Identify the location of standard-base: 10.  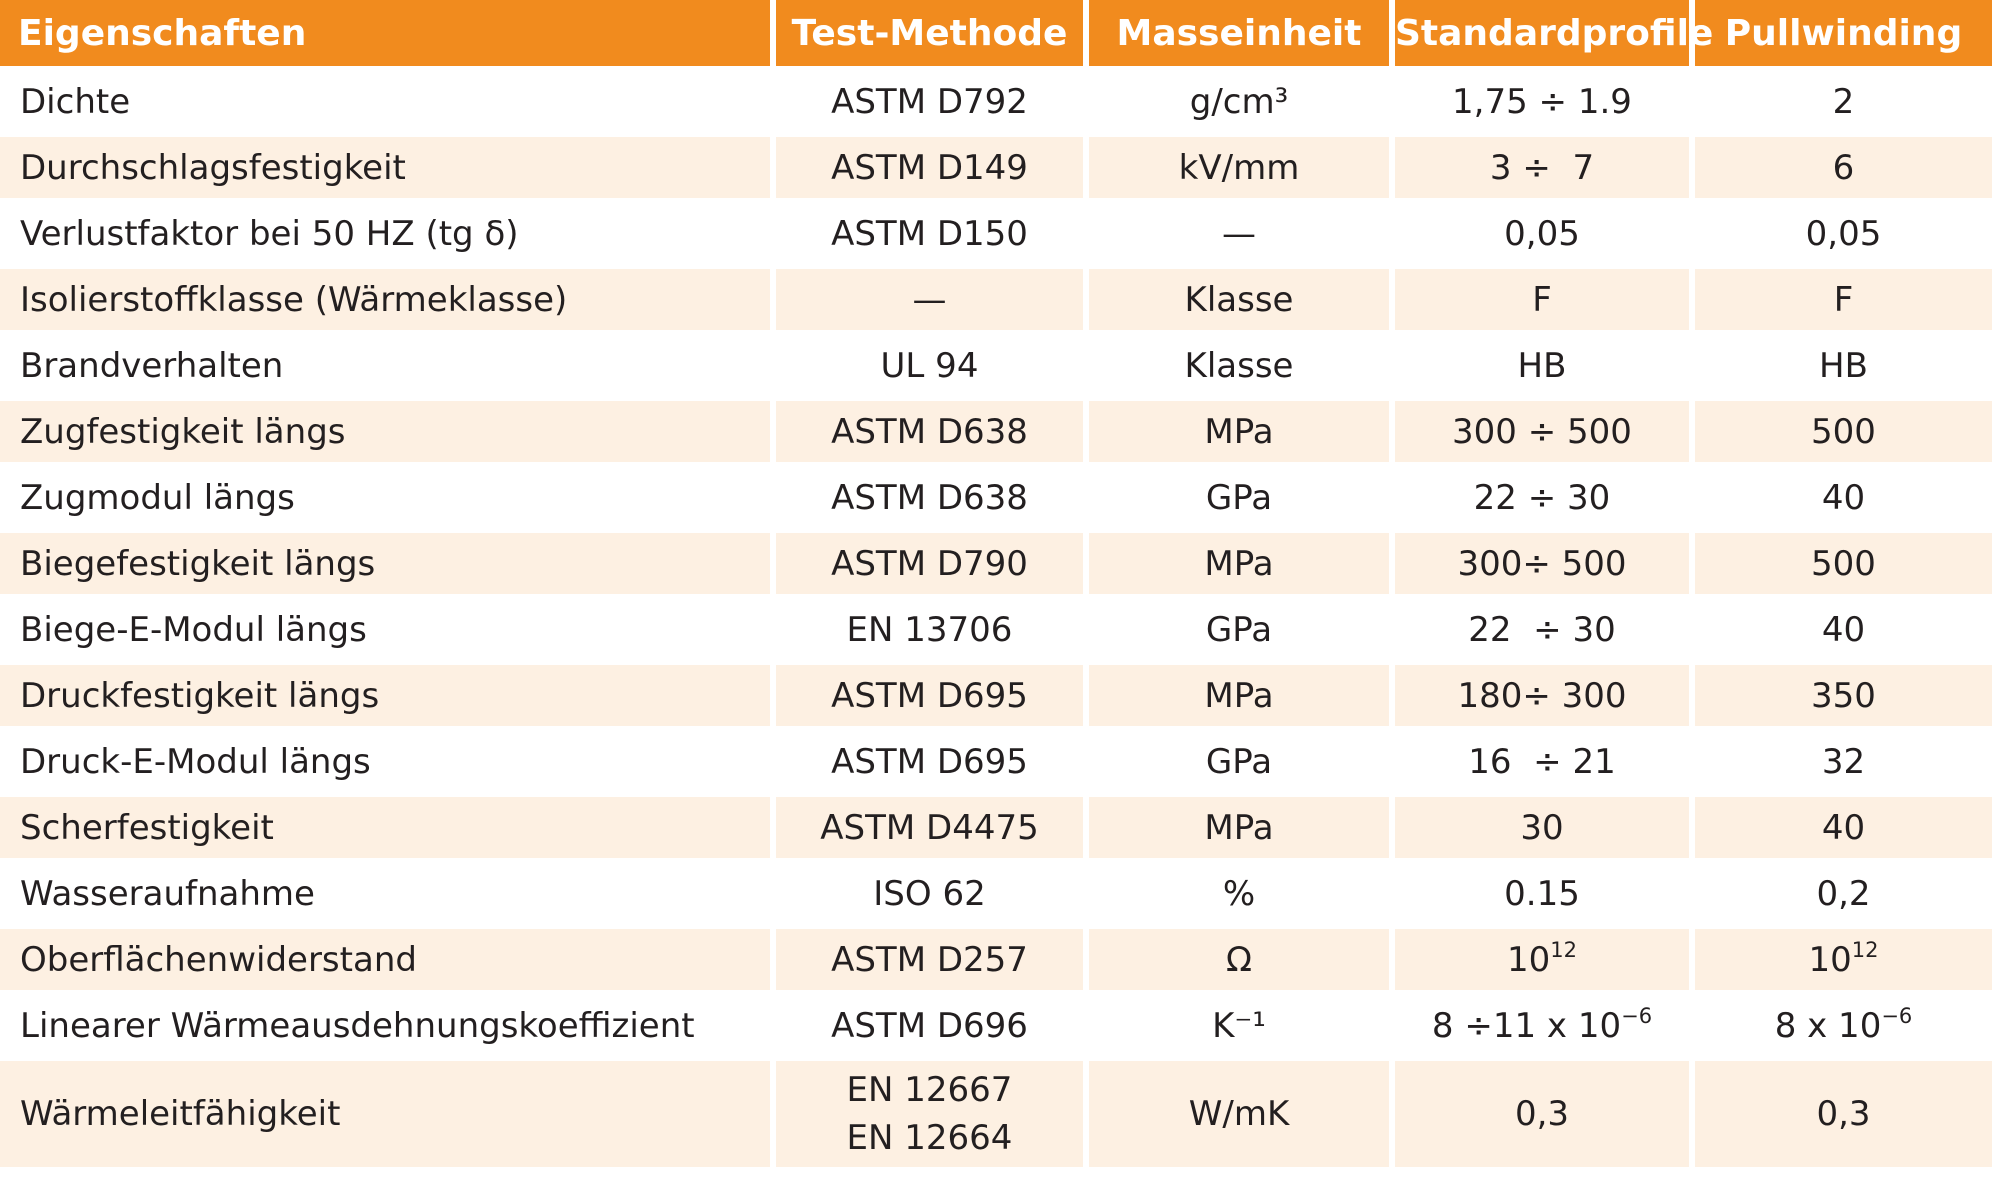
(1529, 959).